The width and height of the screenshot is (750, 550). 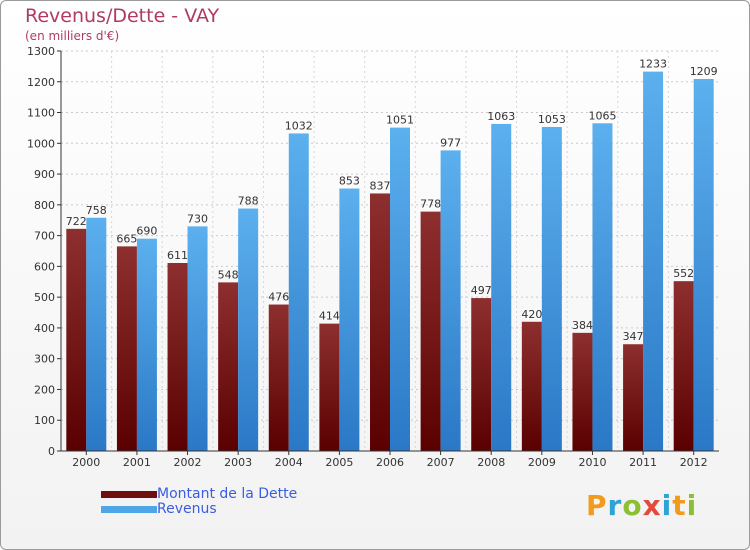 What do you see at coordinates (51, 451) in the screenshot?
I see `y-tick-label: 0` at bounding box center [51, 451].